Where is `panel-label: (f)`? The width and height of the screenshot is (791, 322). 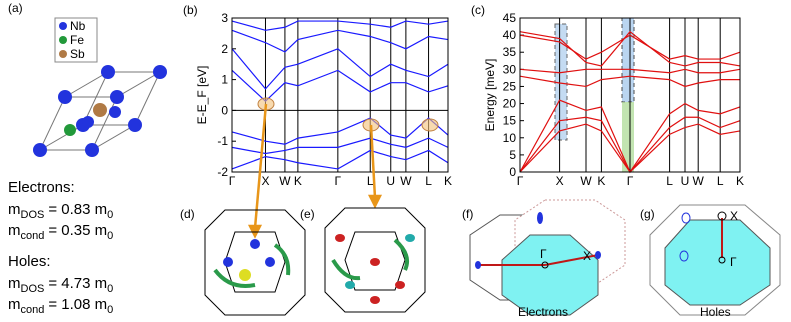 panel-label: (f) is located at coordinates (467, 214).